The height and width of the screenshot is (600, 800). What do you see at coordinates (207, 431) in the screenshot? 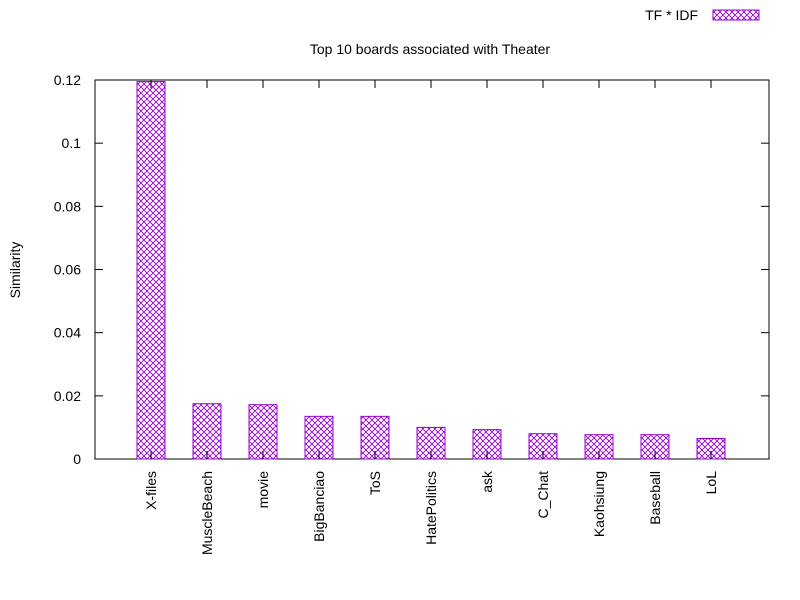
I see `bar-musclebeach` at bounding box center [207, 431].